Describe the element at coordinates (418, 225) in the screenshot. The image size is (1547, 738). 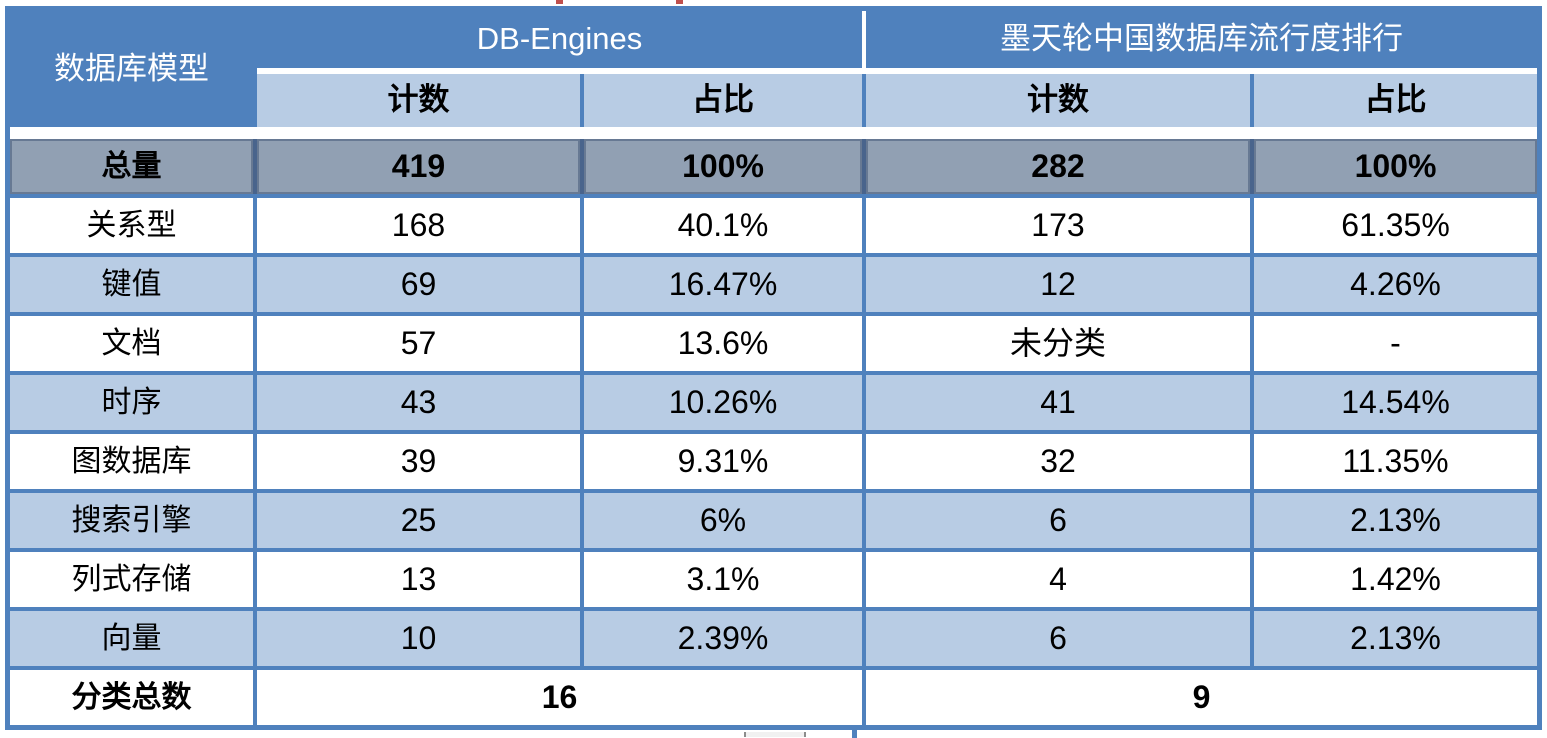
I see `count-db-cell: 168` at that location.